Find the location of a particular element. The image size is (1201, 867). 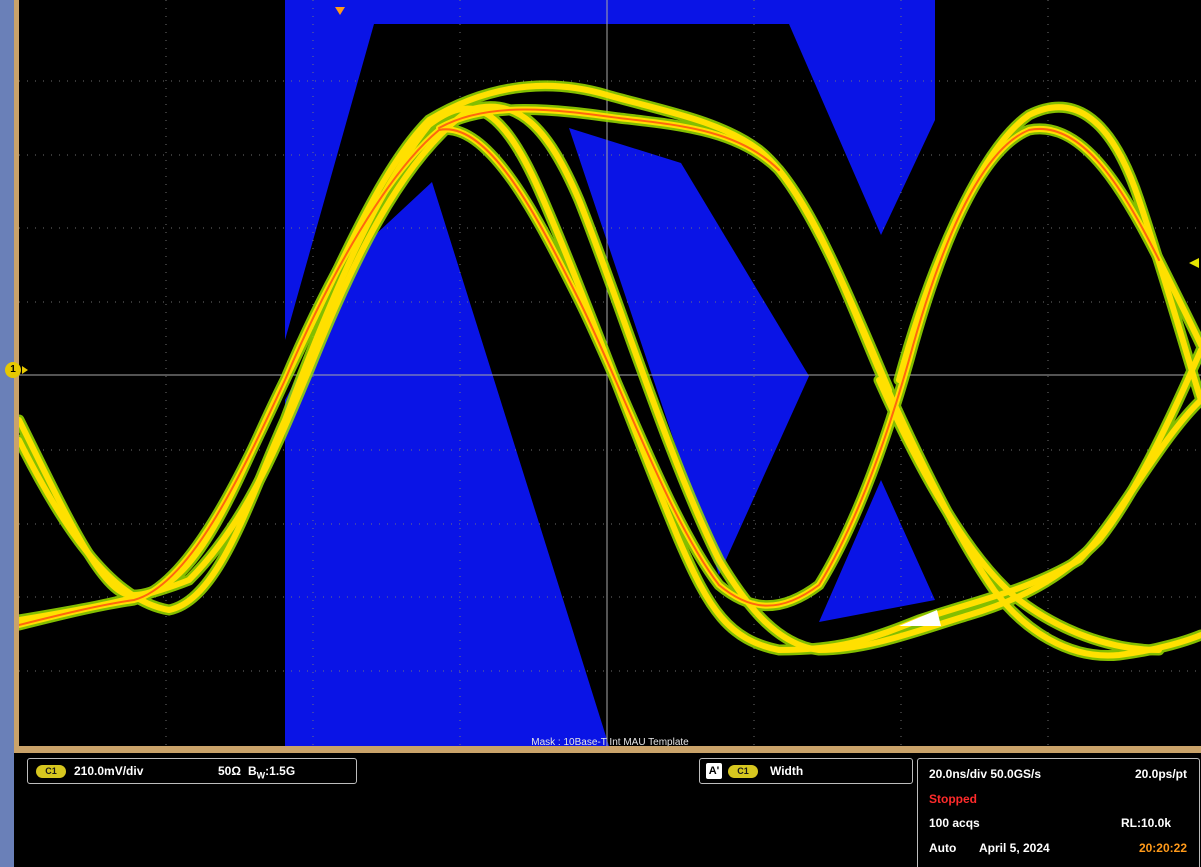

mask-violation is located at coordinates (920, 618).